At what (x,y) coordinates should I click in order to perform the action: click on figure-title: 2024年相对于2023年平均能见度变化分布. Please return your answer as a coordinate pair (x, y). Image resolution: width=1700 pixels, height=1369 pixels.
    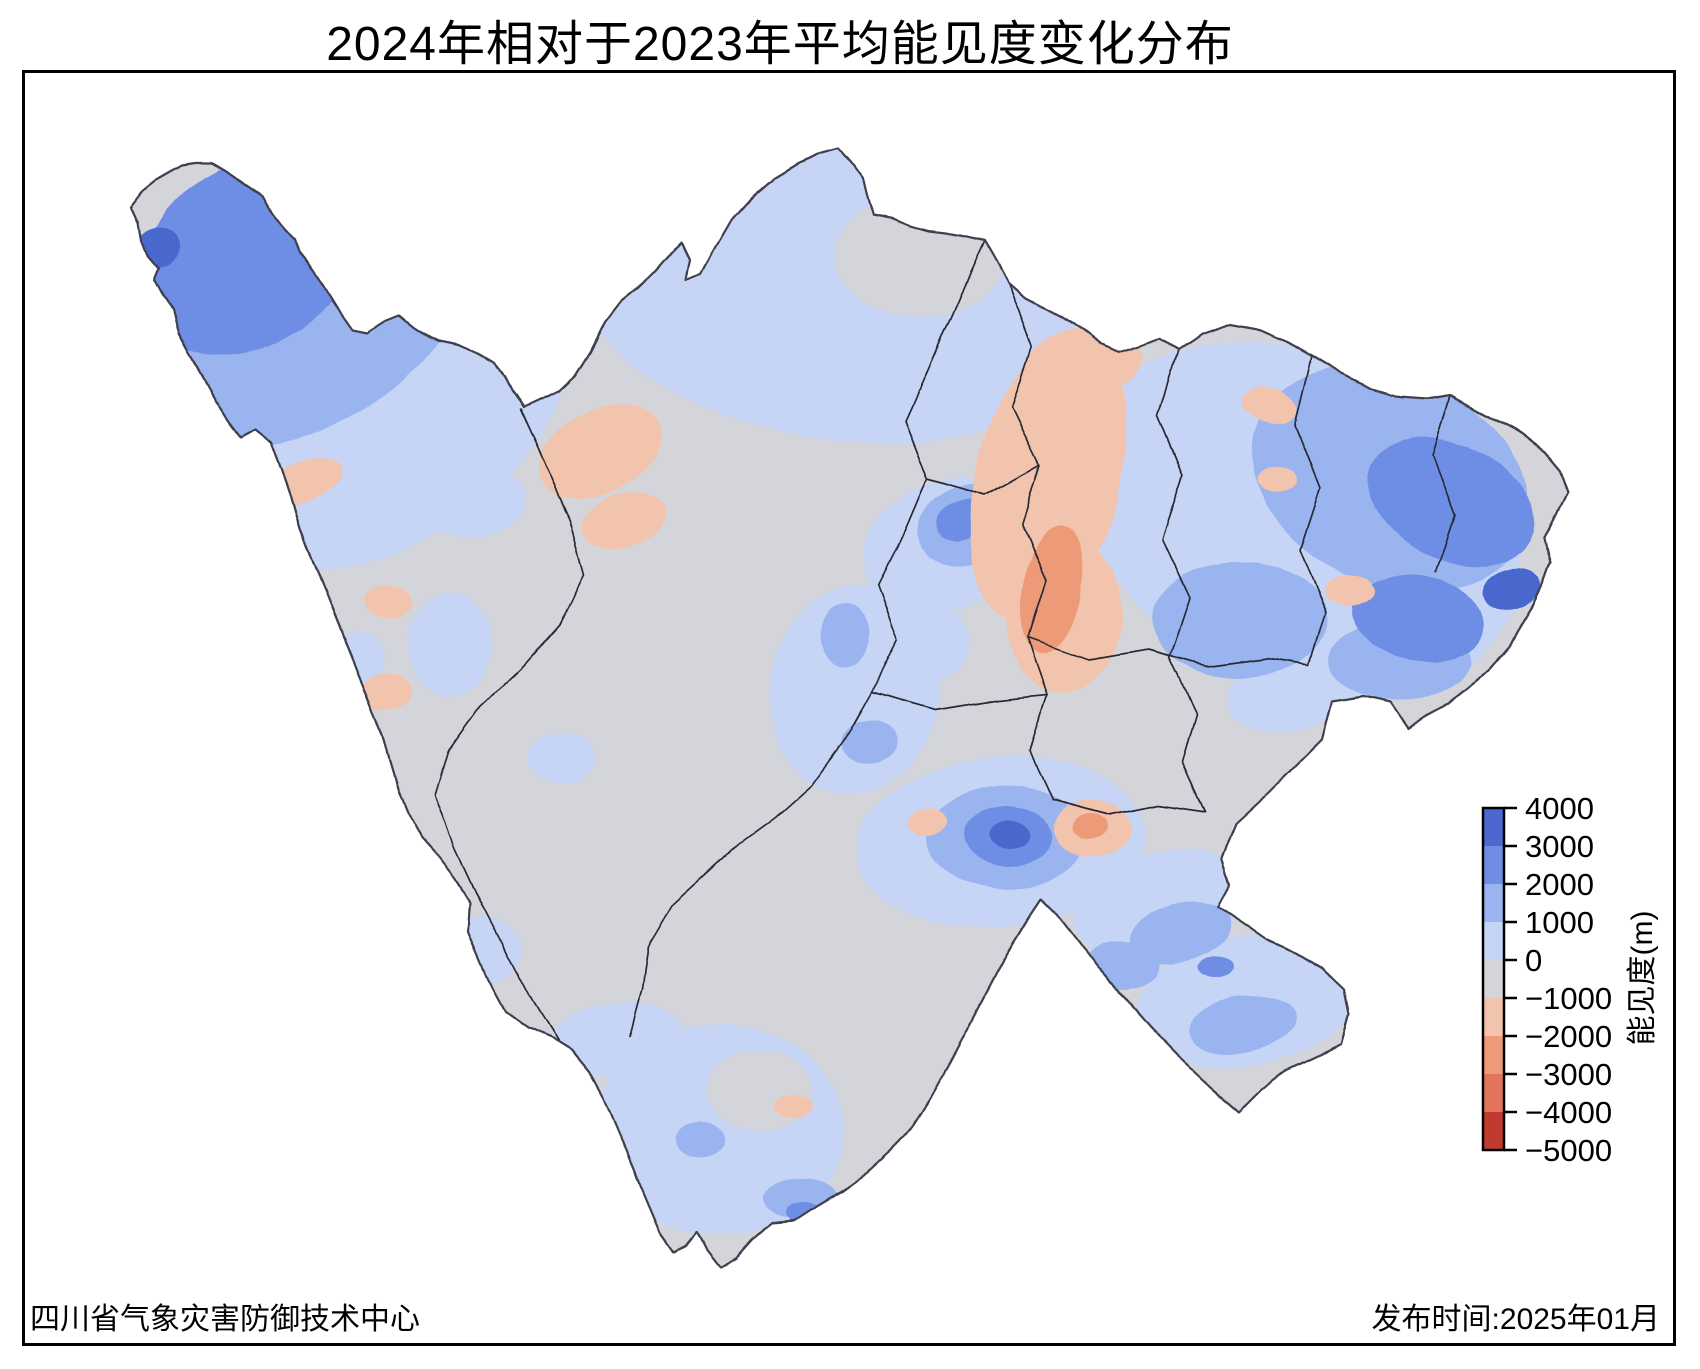
    Looking at the image, I should click on (780, 44).